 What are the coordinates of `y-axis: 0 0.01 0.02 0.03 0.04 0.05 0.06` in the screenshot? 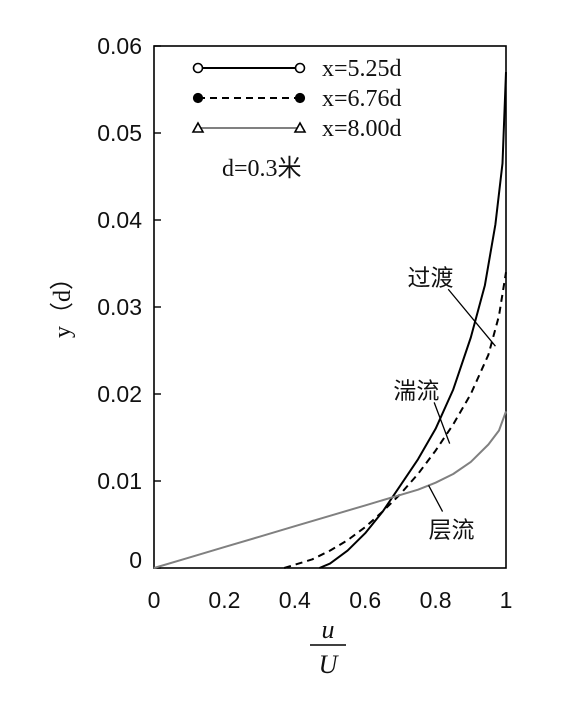 It's located at (129, 303).